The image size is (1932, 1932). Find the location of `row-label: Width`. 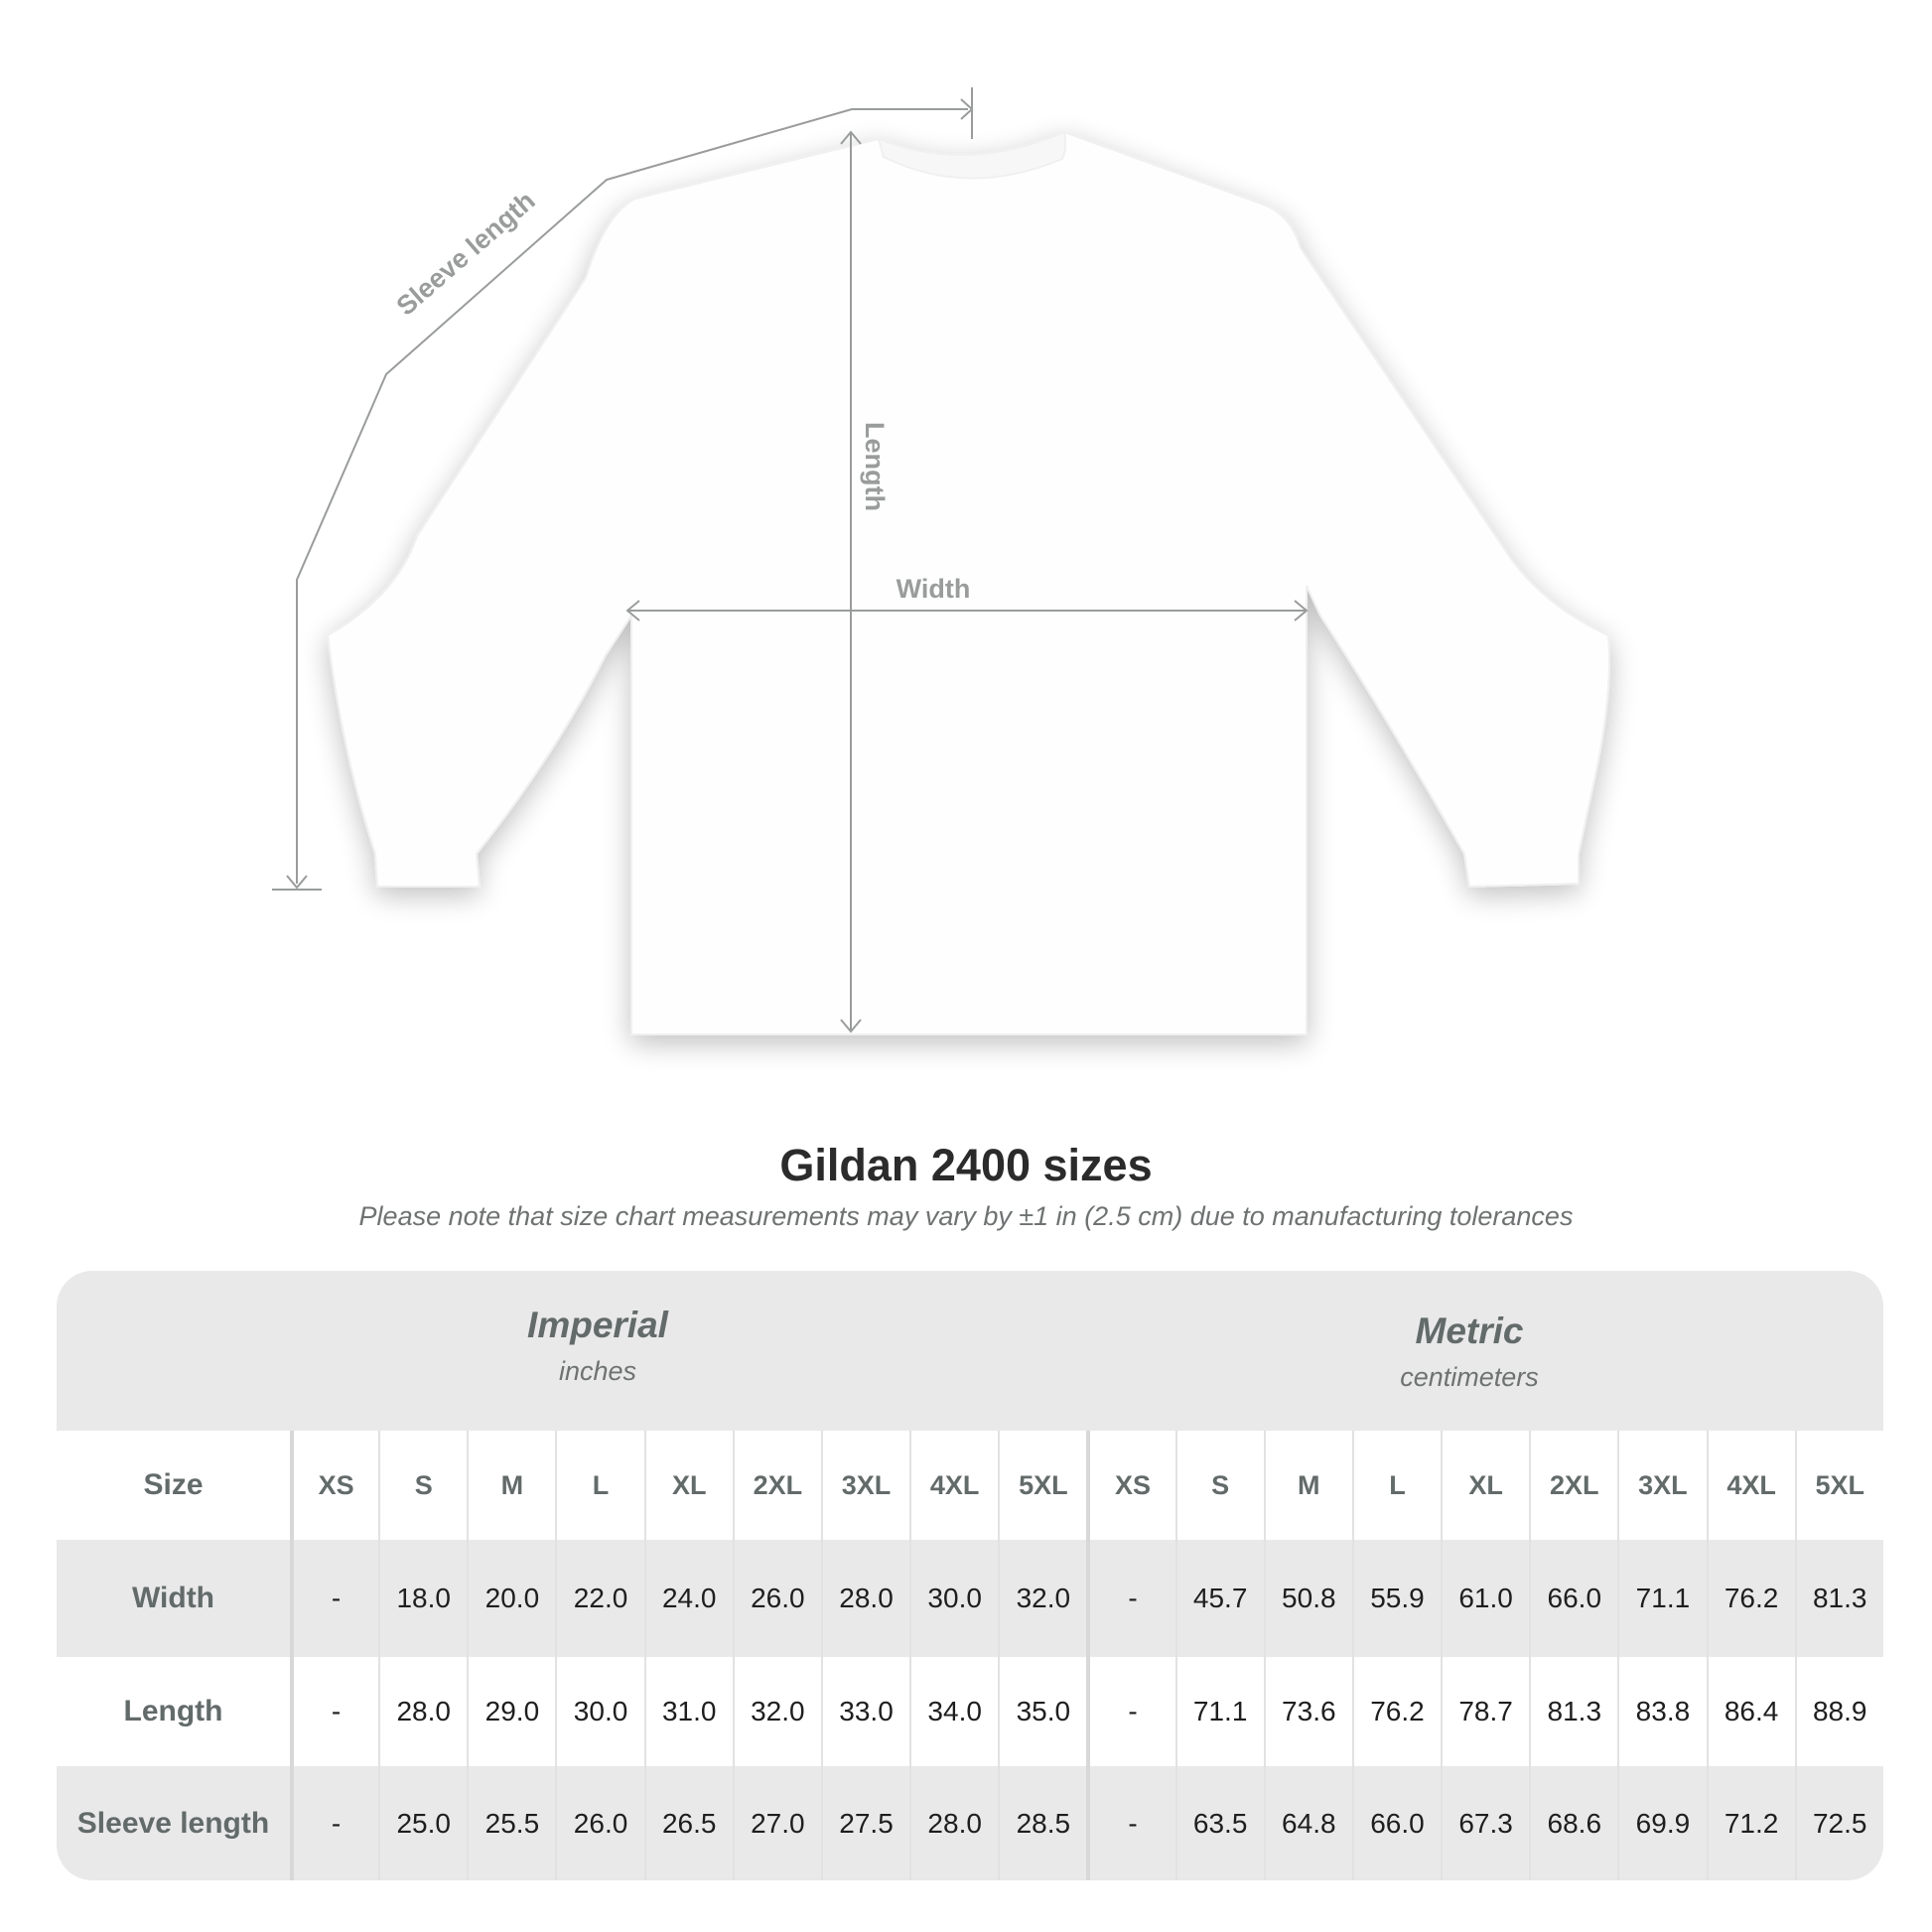

row-label: Width is located at coordinates (173, 1598).